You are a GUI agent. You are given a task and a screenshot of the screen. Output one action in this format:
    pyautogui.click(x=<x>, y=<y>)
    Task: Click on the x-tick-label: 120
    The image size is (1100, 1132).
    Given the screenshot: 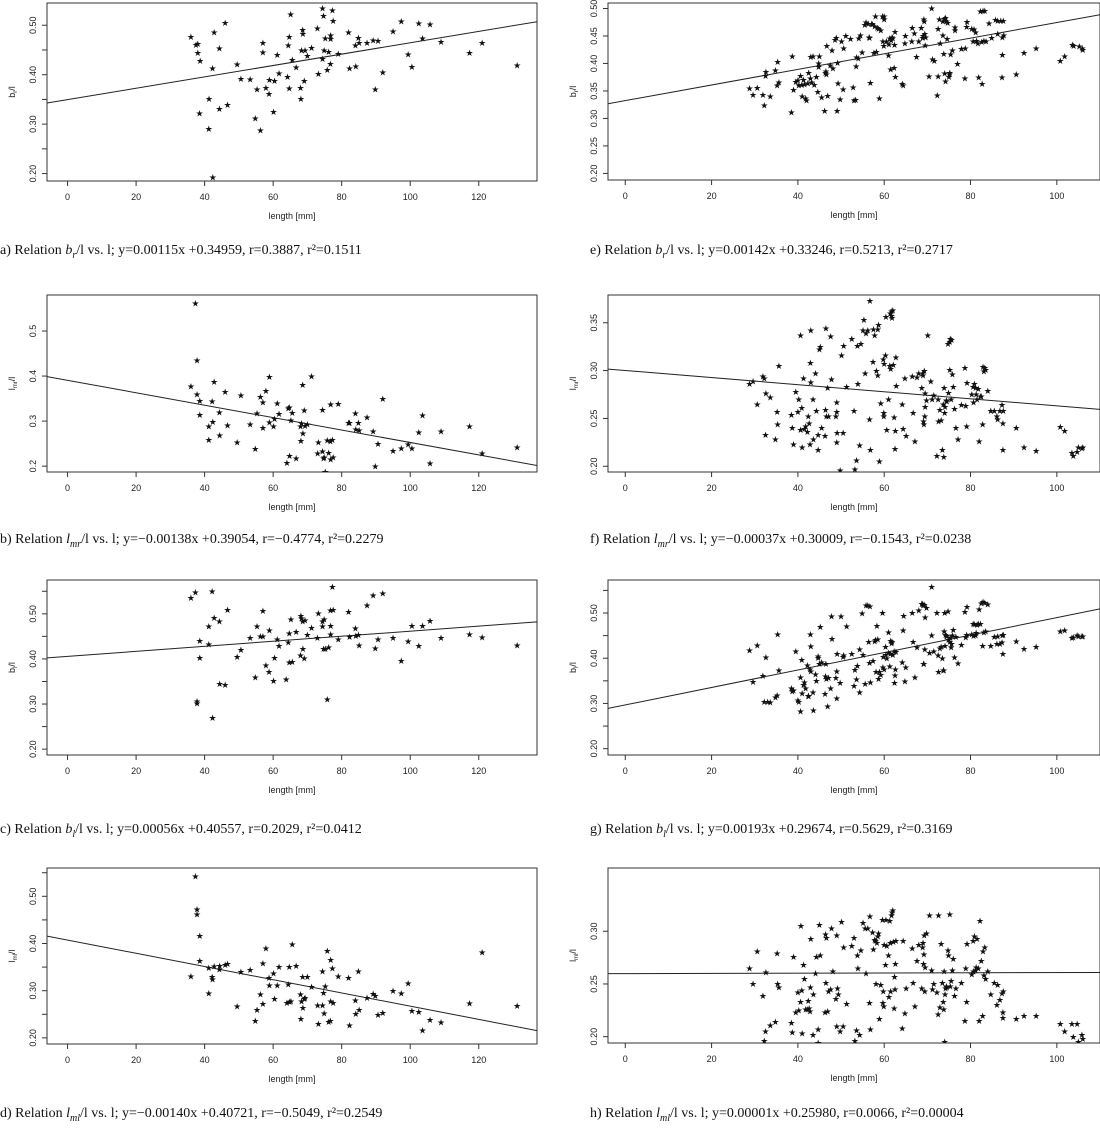 What is the action you would take?
    pyautogui.click(x=478, y=771)
    